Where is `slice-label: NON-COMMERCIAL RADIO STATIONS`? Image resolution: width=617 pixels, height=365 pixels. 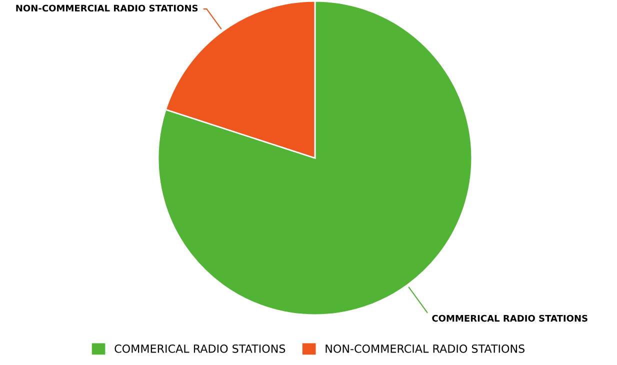 slice-label: NON-COMMERCIAL RADIO STATIONS is located at coordinates (107, 8).